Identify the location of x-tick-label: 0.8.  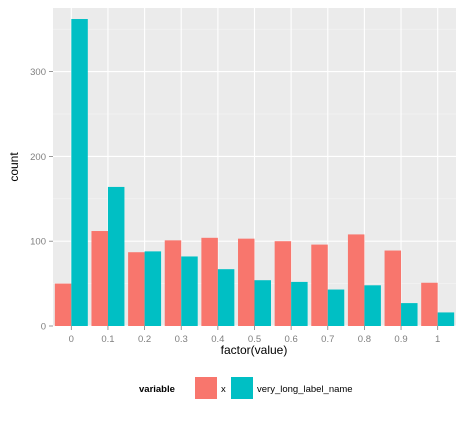
(364, 339).